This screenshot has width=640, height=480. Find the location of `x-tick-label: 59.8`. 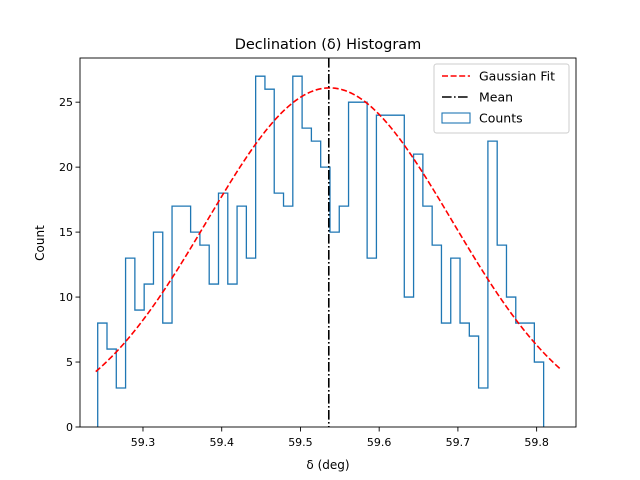

x-tick-label: 59.8 is located at coordinates (536, 442).